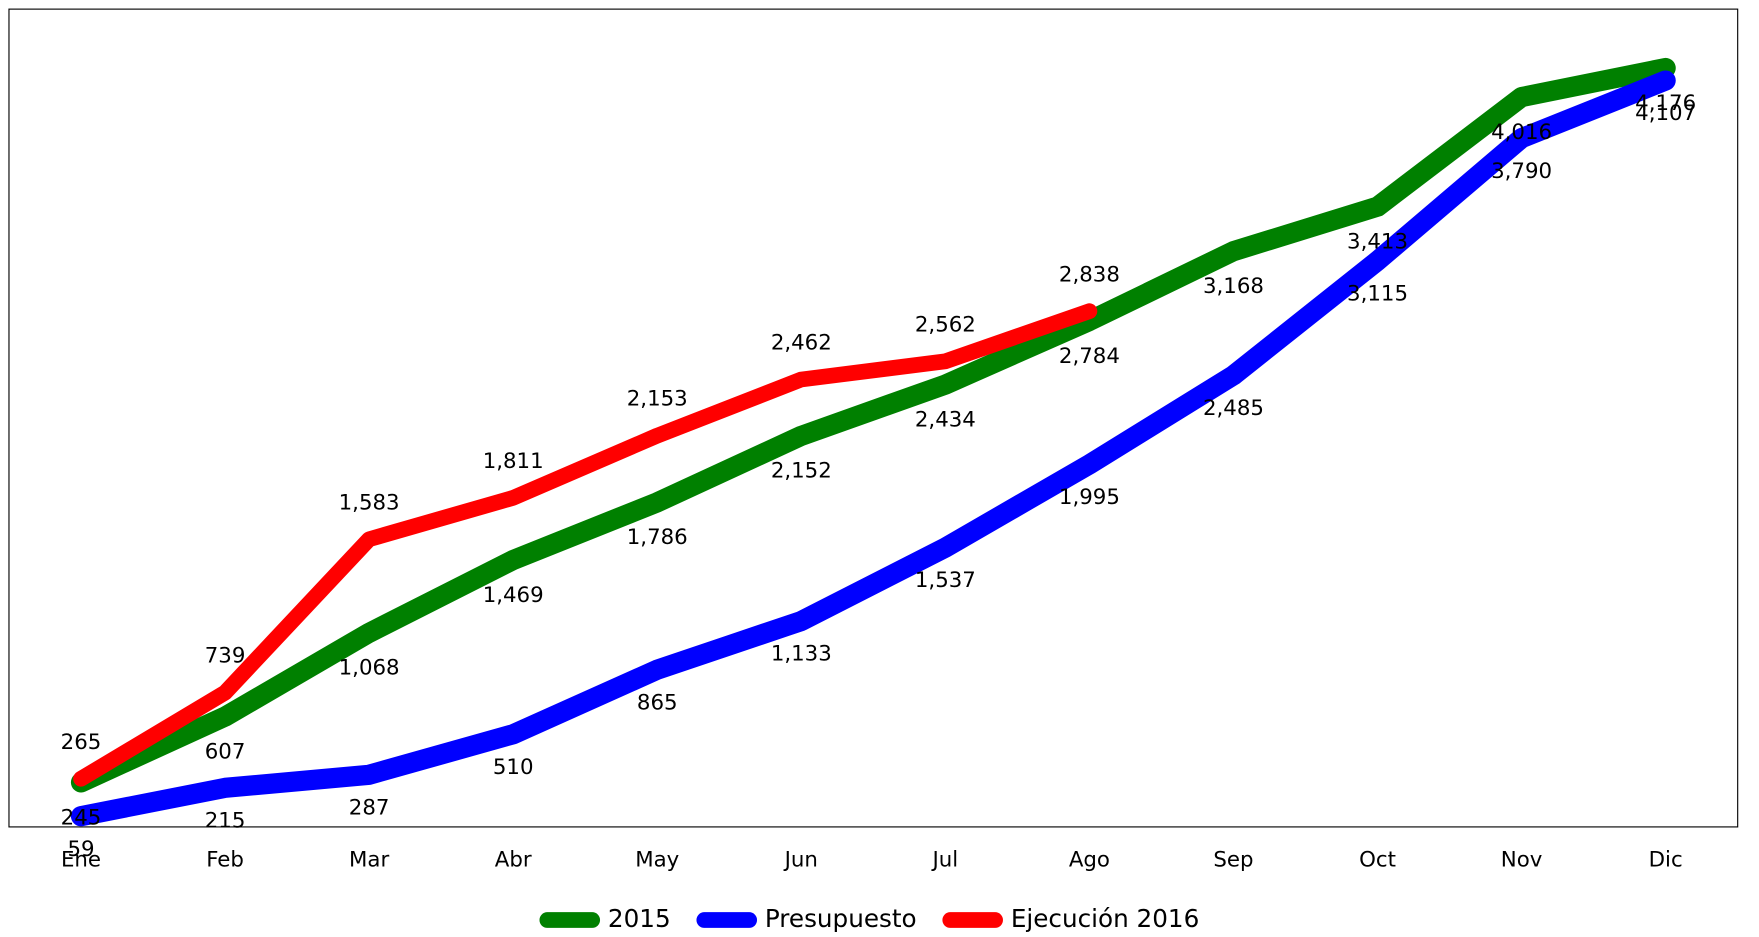  I want to click on legend: 2015 Presupuesto Ejecución 2016, so click(869, 918).